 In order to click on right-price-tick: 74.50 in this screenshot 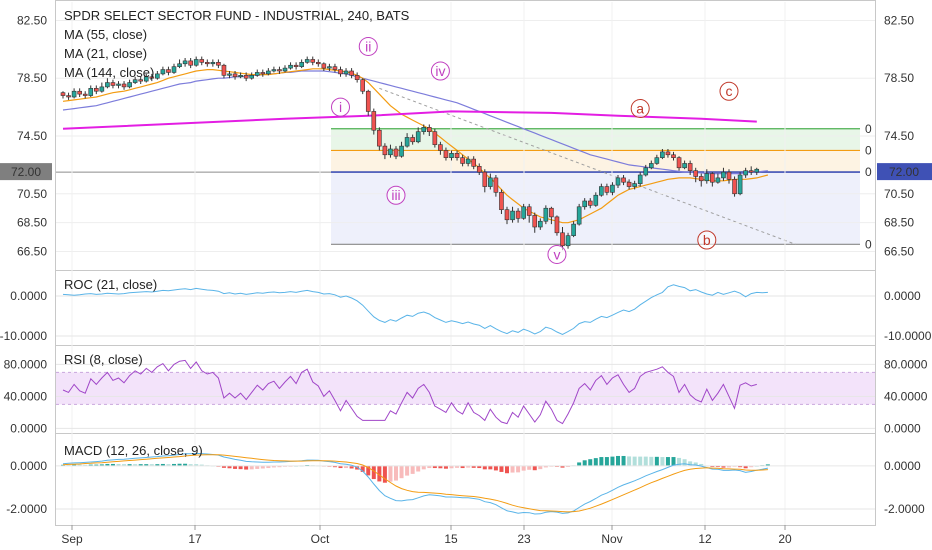, I will do `click(899, 136)`.